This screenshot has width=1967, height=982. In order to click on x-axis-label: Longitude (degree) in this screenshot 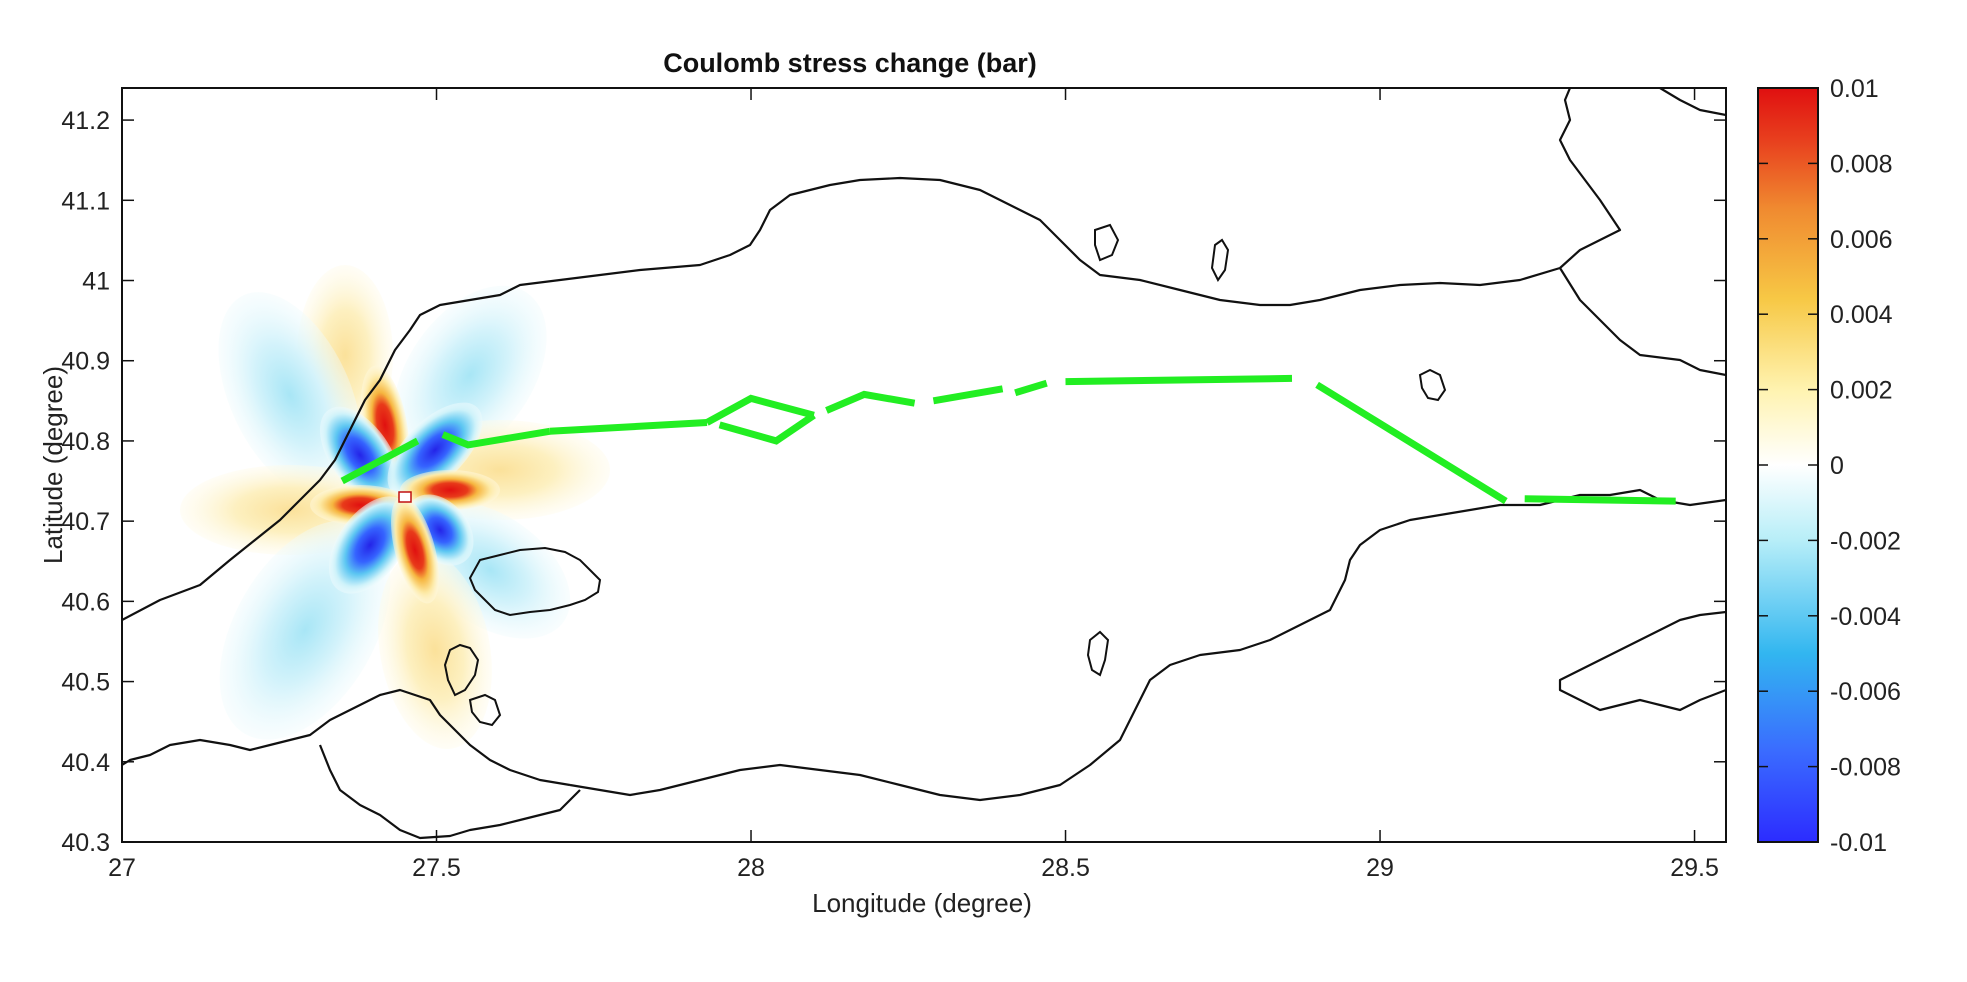, I will do `click(922, 903)`.